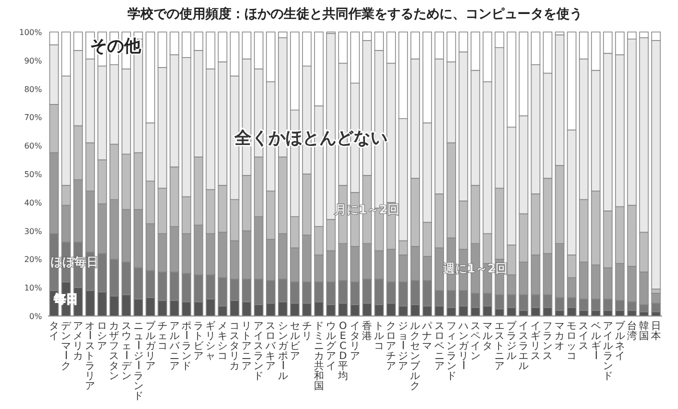  Describe the element at coordinates (282, 351) in the screenshot. I see `x-tick-label: シンガポール` at that location.